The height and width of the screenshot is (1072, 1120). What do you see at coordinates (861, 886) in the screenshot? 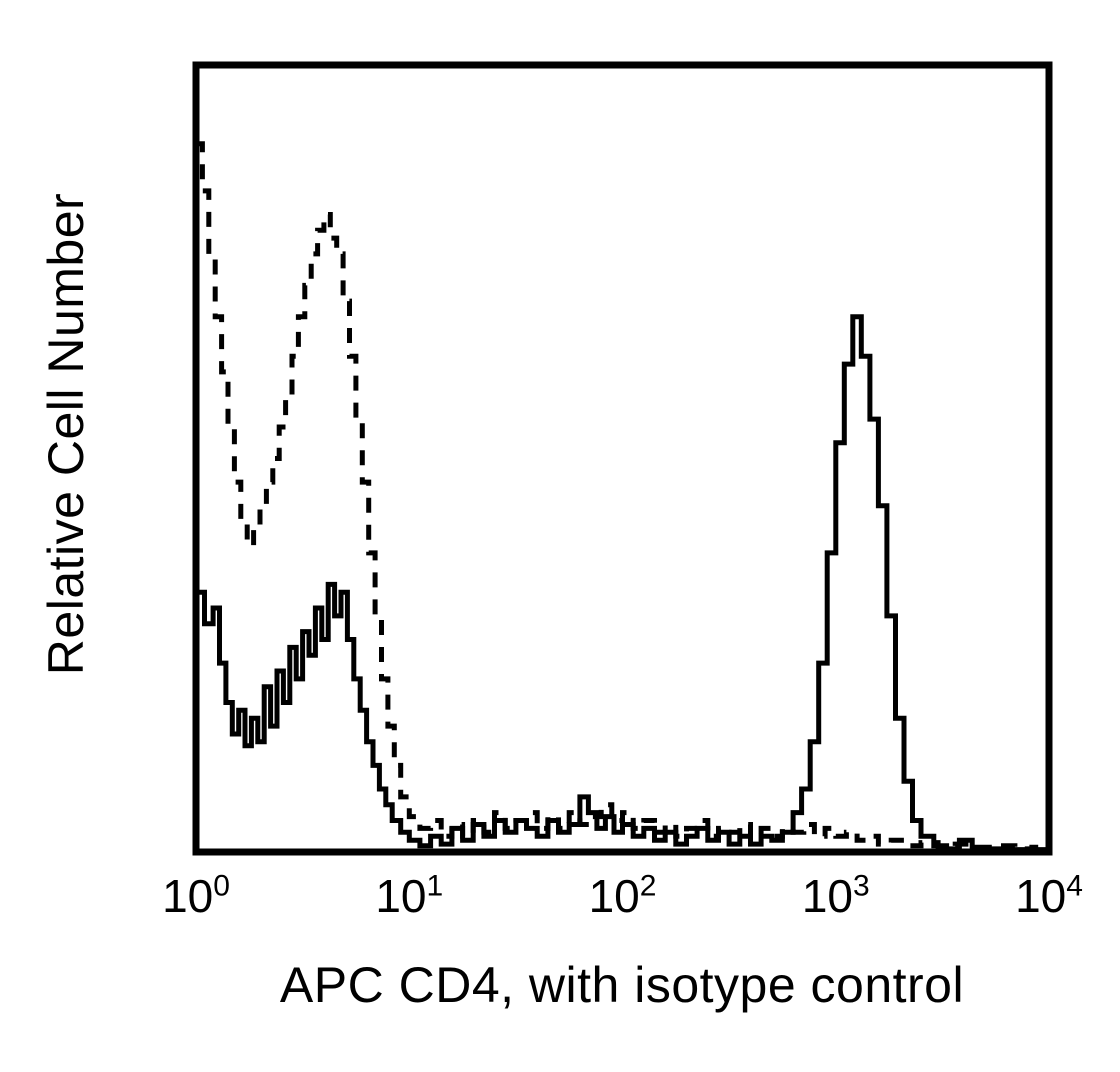
I see `x-tick-exponent: 3` at bounding box center [861, 886].